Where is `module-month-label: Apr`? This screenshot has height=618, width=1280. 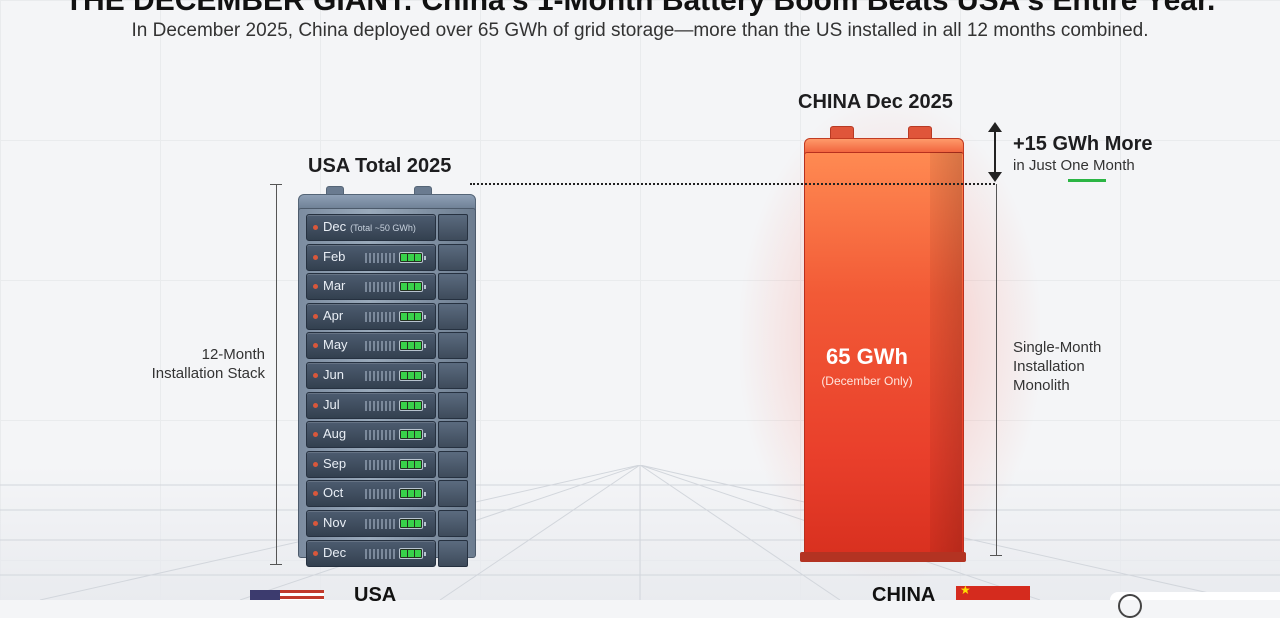 module-month-label: Apr is located at coordinates (333, 315).